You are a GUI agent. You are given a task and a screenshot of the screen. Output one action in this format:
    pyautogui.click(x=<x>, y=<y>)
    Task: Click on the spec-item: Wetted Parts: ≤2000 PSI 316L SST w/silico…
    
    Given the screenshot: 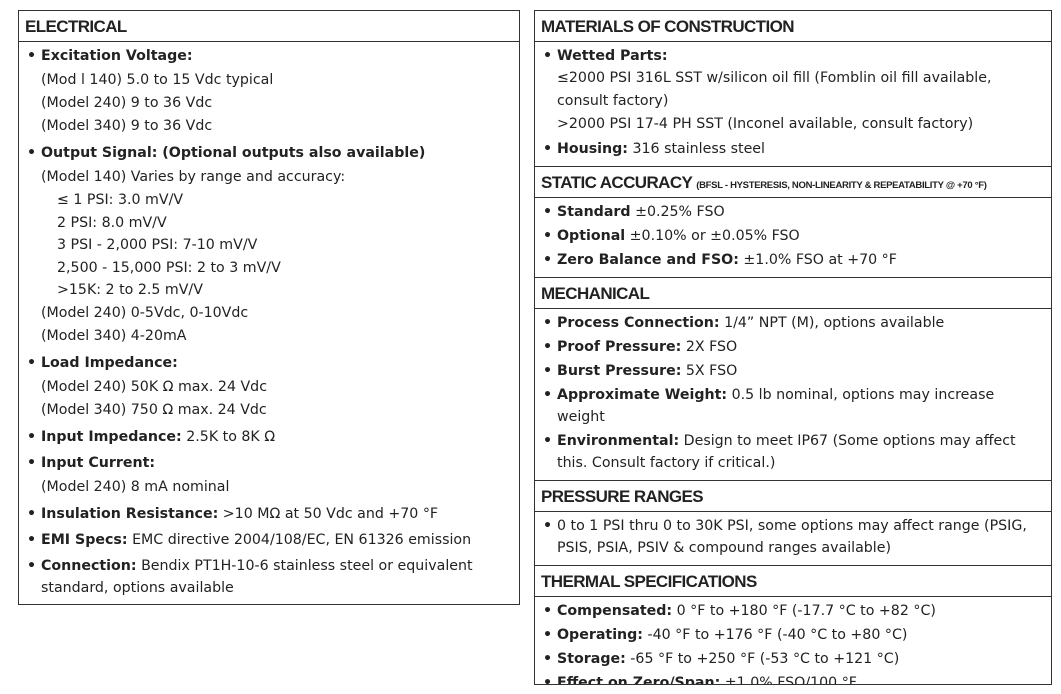 What is the action you would take?
    pyautogui.click(x=794, y=90)
    